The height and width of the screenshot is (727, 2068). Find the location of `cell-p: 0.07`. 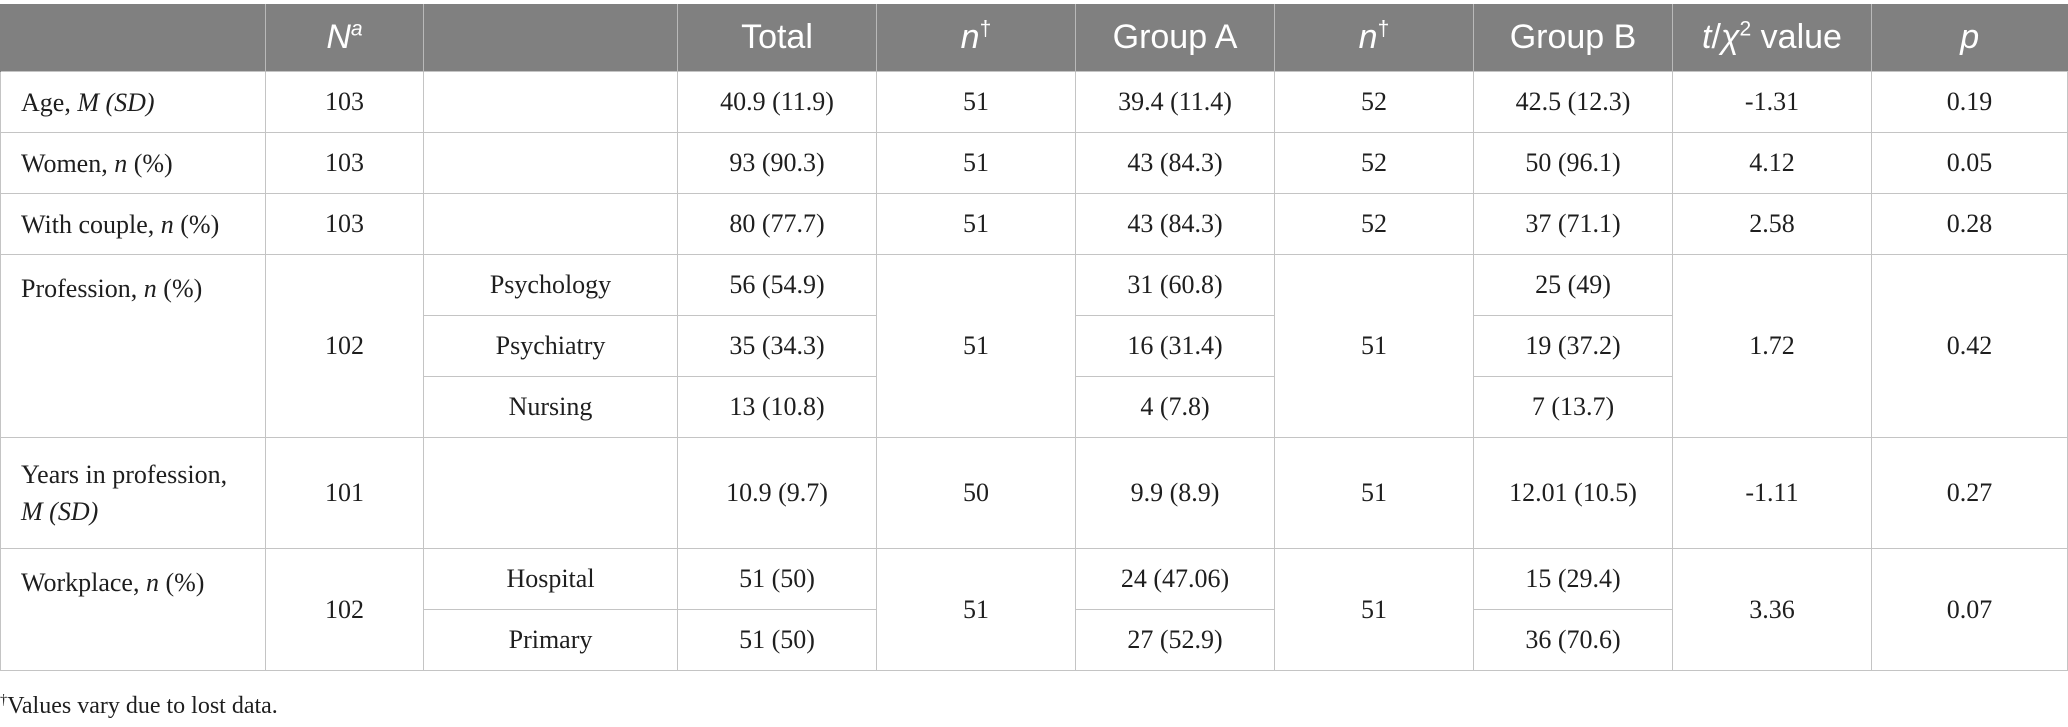

cell-p: 0.07 is located at coordinates (1969, 609).